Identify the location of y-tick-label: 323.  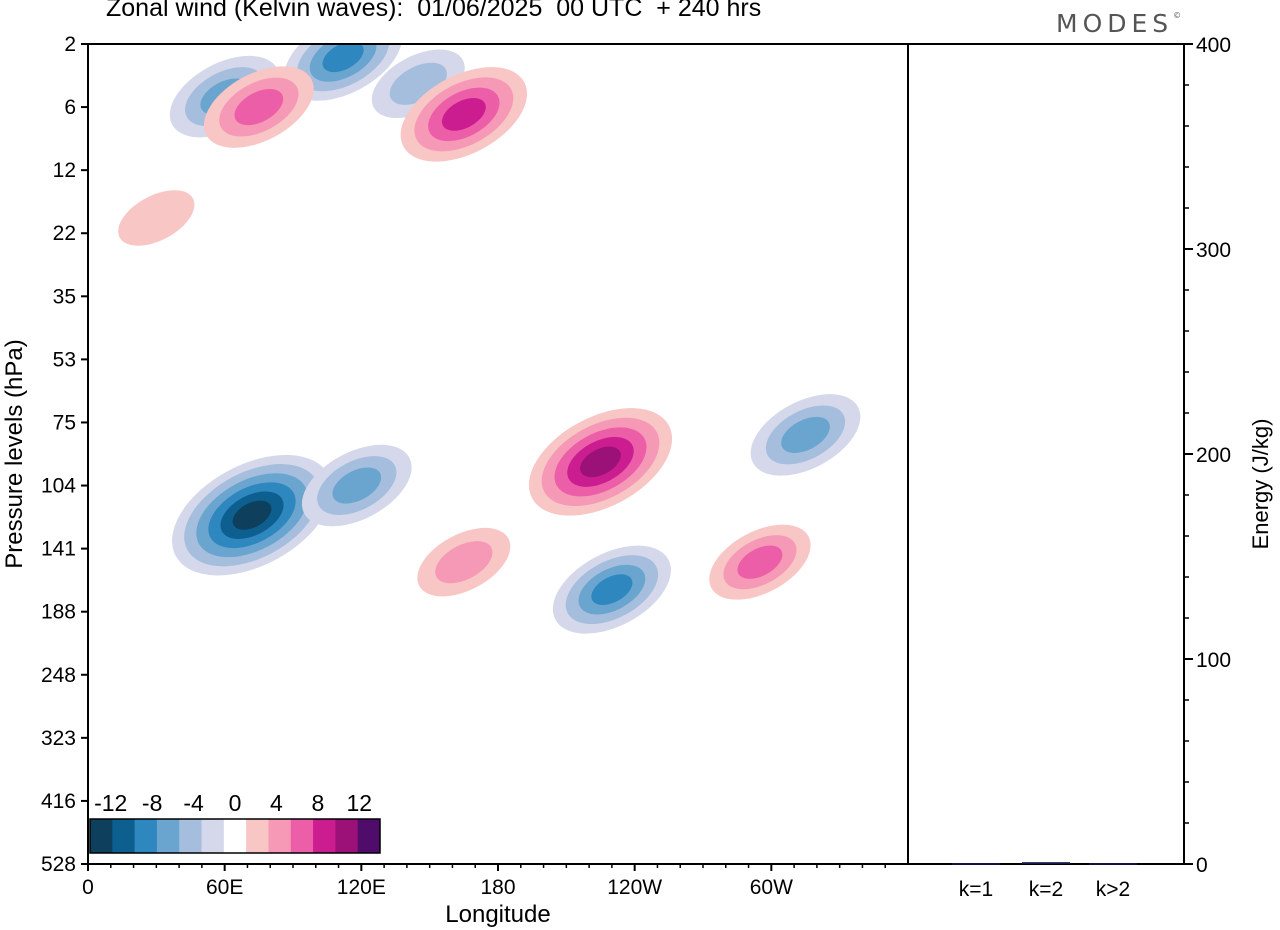
(58, 738).